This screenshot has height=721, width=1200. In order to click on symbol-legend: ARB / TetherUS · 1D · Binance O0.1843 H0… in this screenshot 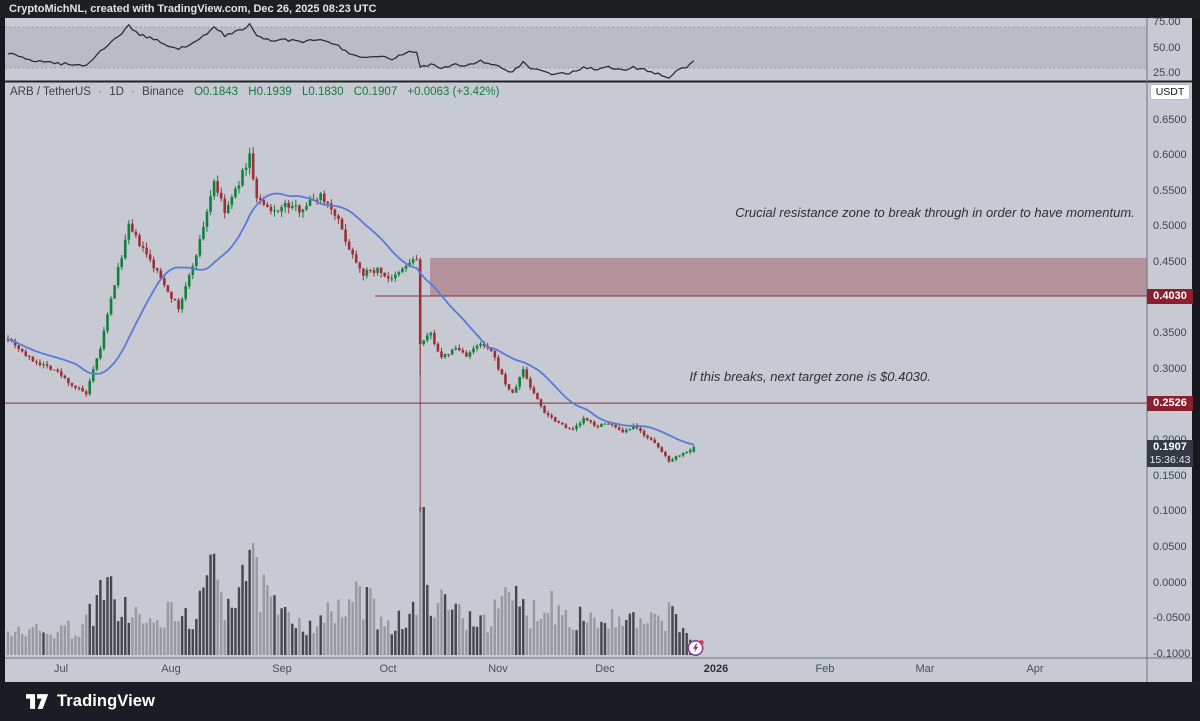, I will do `click(255, 92)`.